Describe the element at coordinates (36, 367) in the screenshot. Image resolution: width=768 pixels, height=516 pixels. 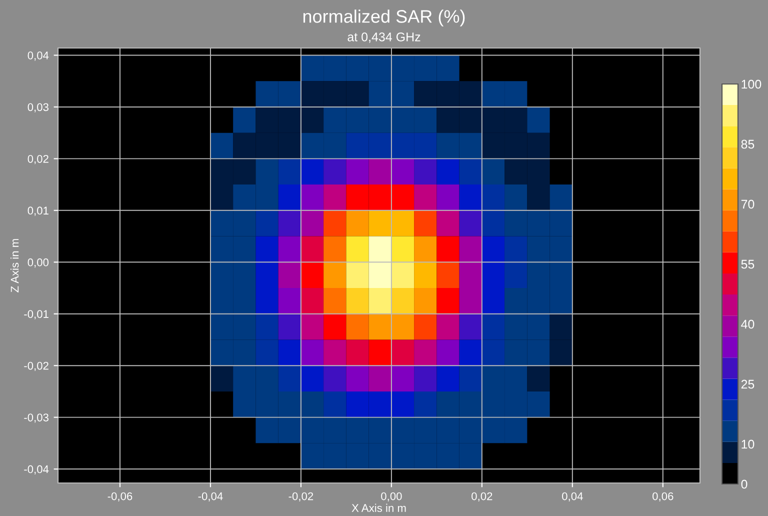
I see `y-tick-label: -0,02` at that location.